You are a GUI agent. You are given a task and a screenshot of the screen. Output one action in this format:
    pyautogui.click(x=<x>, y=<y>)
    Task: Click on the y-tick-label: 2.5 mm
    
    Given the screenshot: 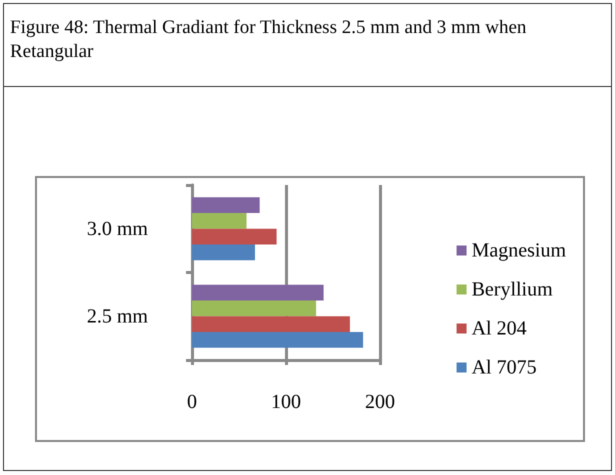 What is the action you would take?
    pyautogui.click(x=117, y=316)
    